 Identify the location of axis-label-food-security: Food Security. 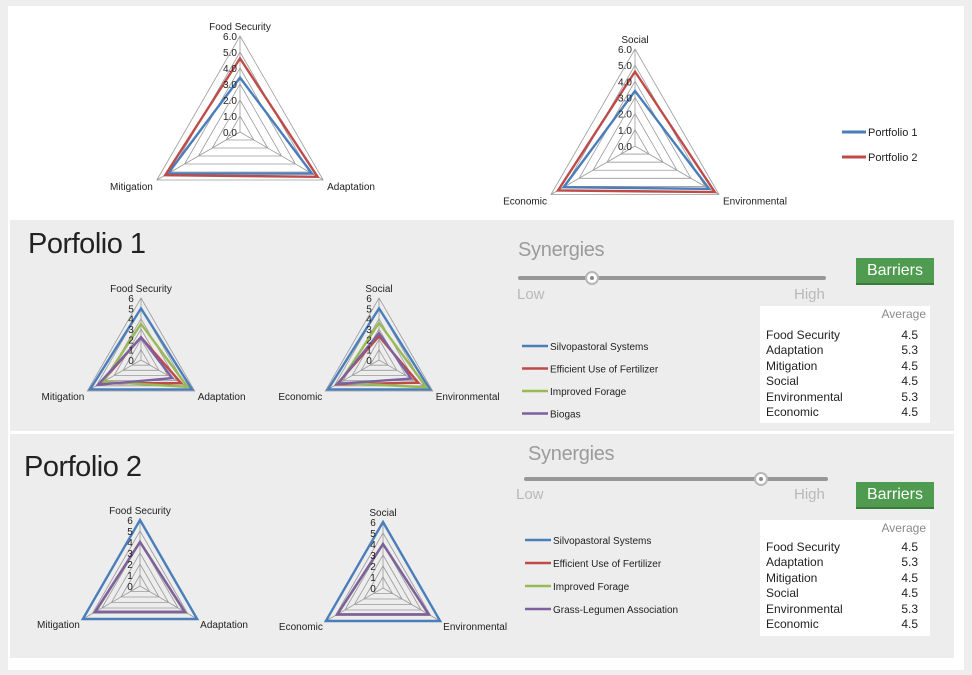
(240, 27).